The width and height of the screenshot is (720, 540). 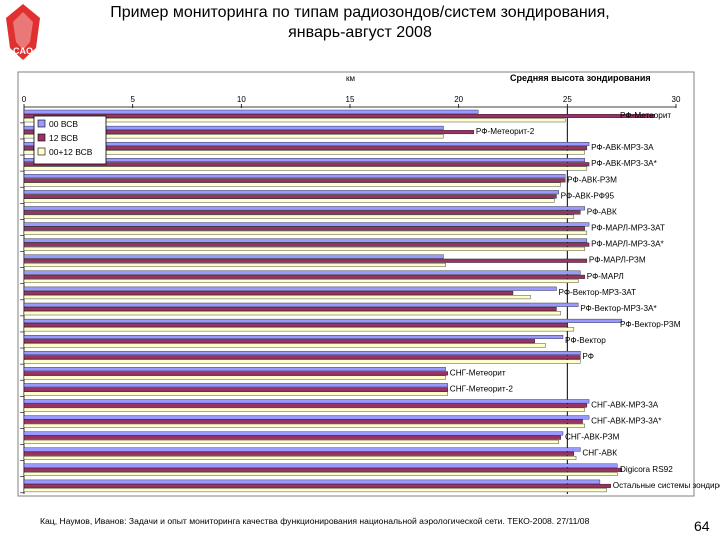 I want to click on x-tick-label-4: 20, so click(x=458, y=99).